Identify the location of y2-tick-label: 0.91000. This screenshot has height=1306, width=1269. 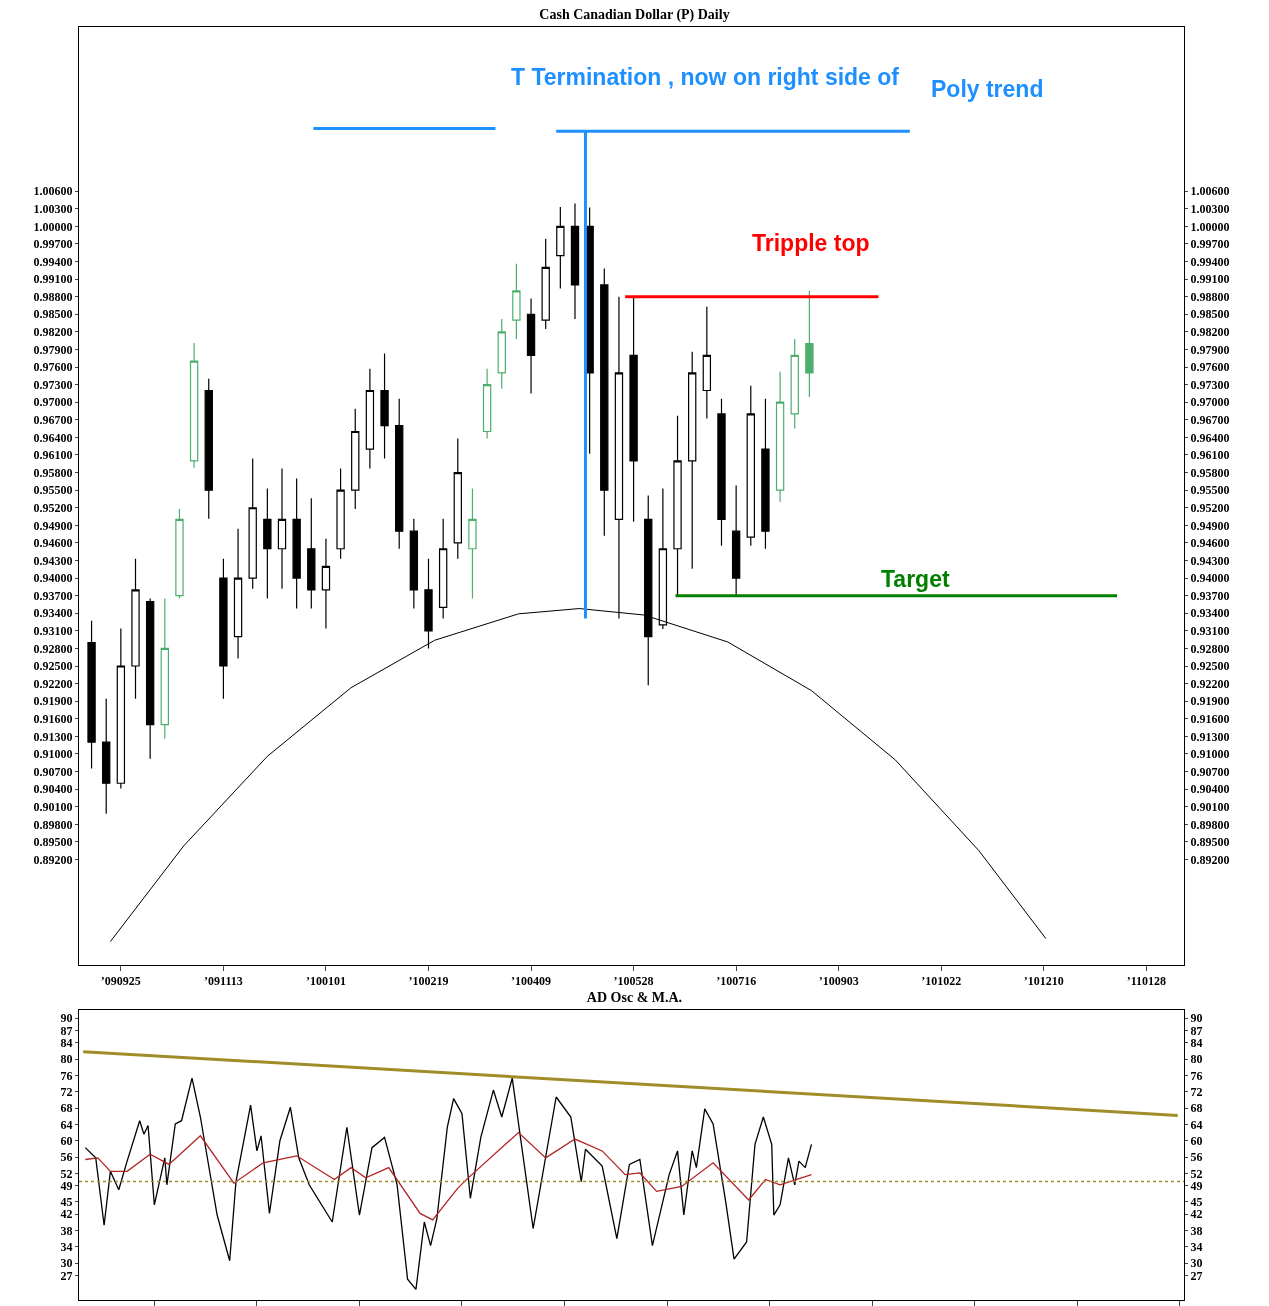
(1210, 754).